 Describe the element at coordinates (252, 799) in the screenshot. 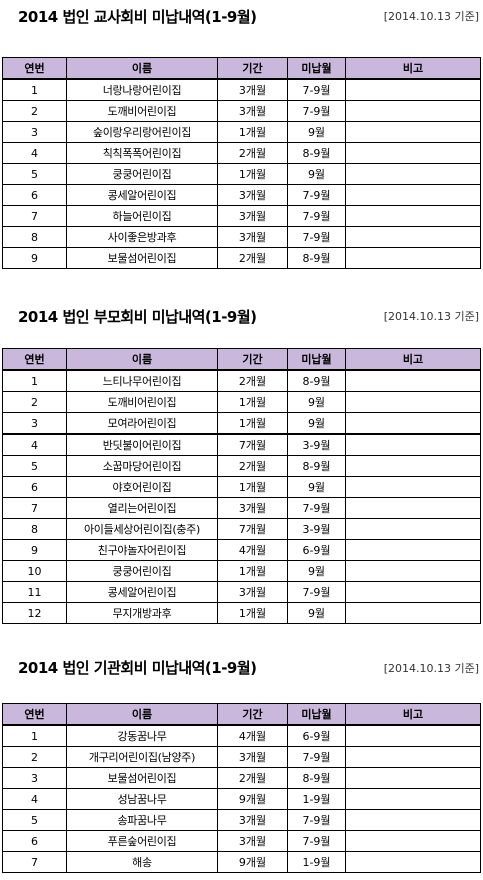

I see `cell-period: 9개월` at that location.